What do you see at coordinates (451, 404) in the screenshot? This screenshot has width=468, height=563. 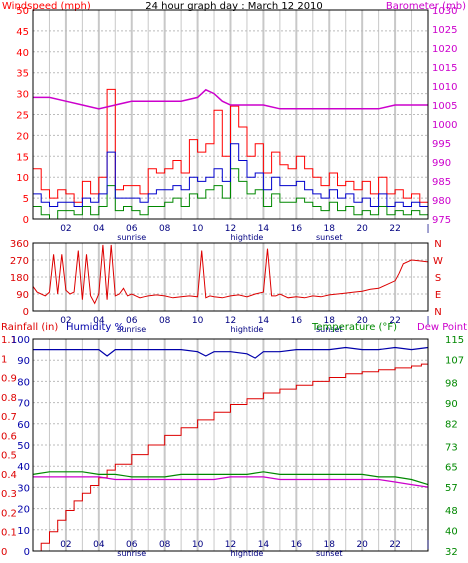 I see `y-tick-label-temperature: 90` at bounding box center [451, 404].